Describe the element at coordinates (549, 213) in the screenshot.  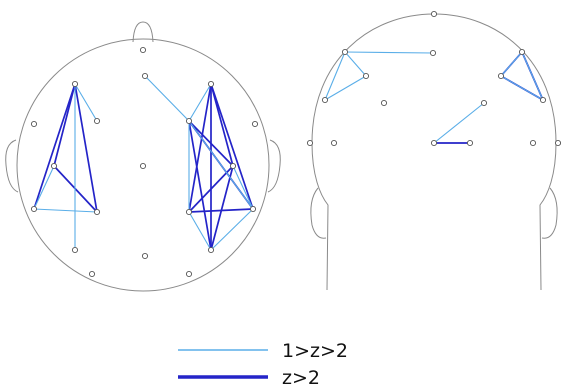
I see `back-right-ear-outline` at that location.